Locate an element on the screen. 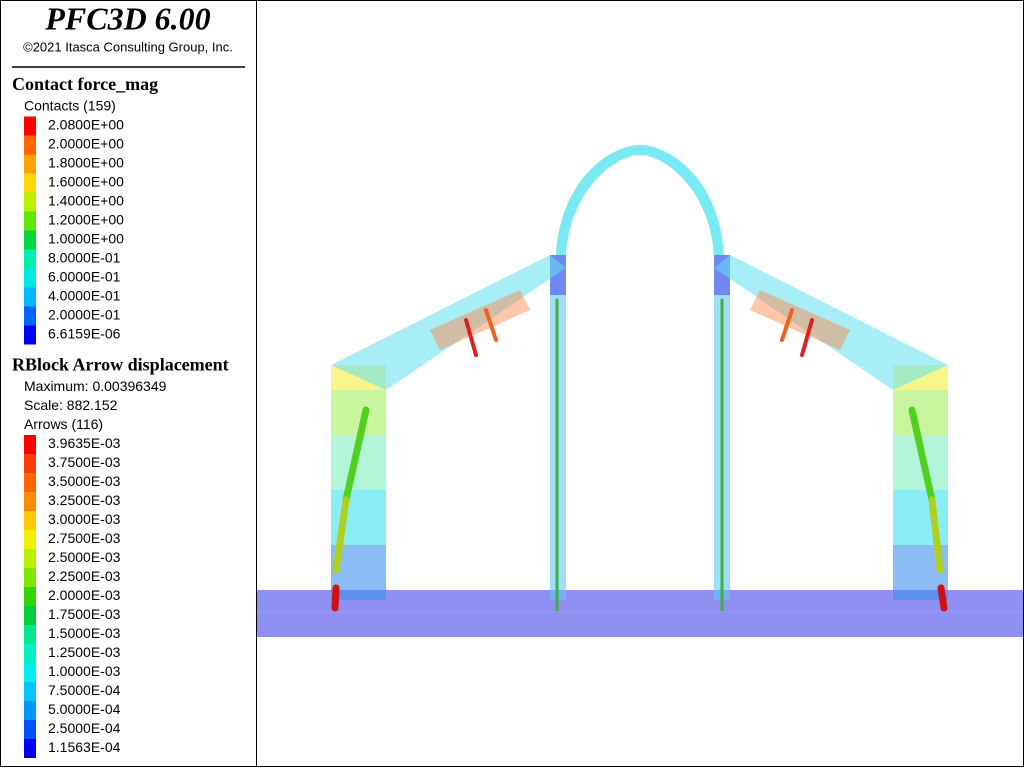 This screenshot has height=773, width=1024. legend-label: 1.7500E-03 is located at coordinates (84, 614).